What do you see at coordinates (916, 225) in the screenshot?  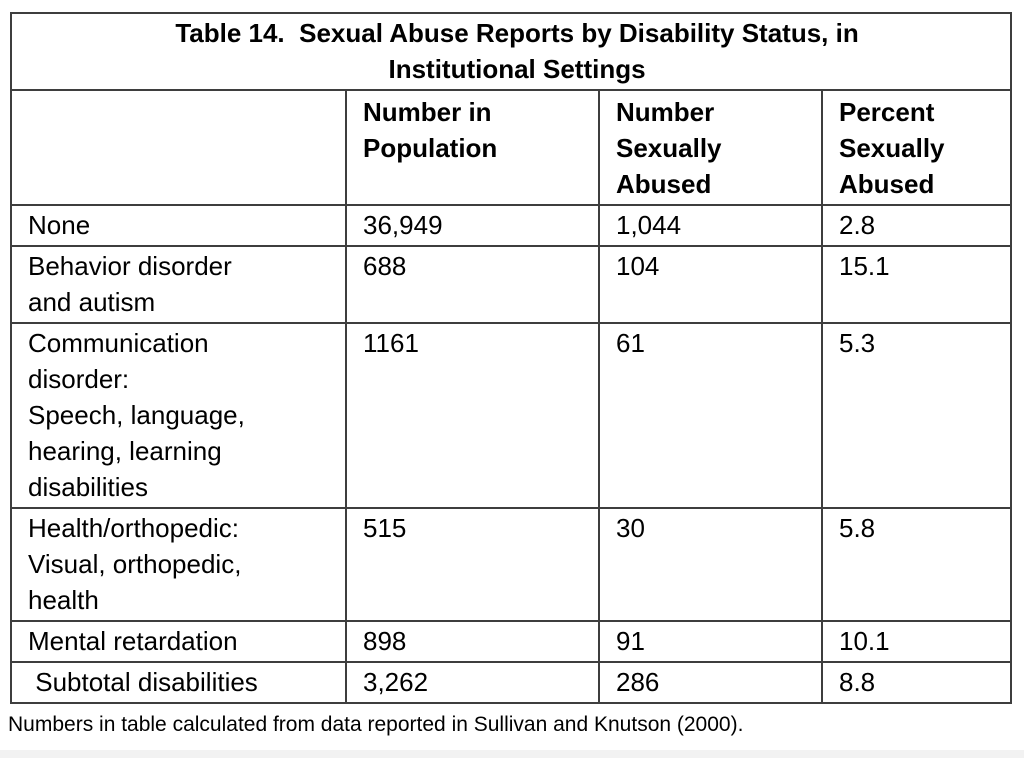 I see `percent-value: 2.8` at bounding box center [916, 225].